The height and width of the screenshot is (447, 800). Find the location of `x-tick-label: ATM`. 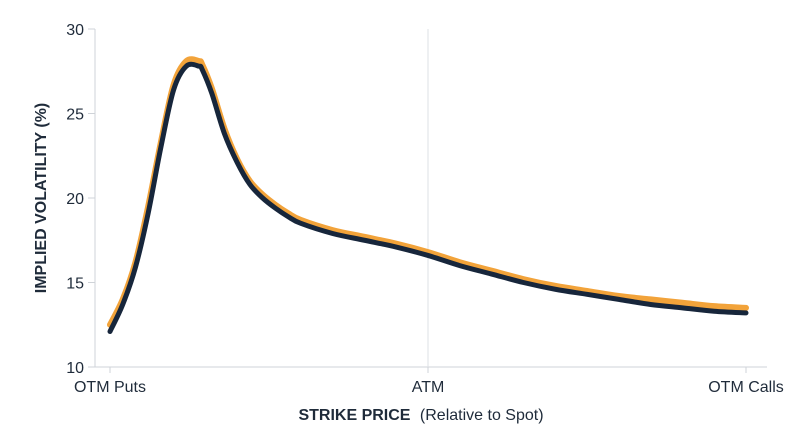

x-tick-label: ATM is located at coordinates (428, 387).